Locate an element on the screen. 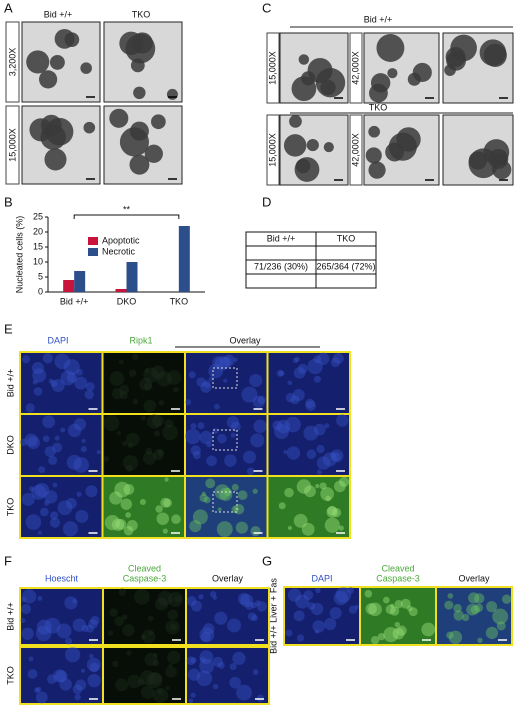  column-header: Cleaved is located at coordinates (144, 568).